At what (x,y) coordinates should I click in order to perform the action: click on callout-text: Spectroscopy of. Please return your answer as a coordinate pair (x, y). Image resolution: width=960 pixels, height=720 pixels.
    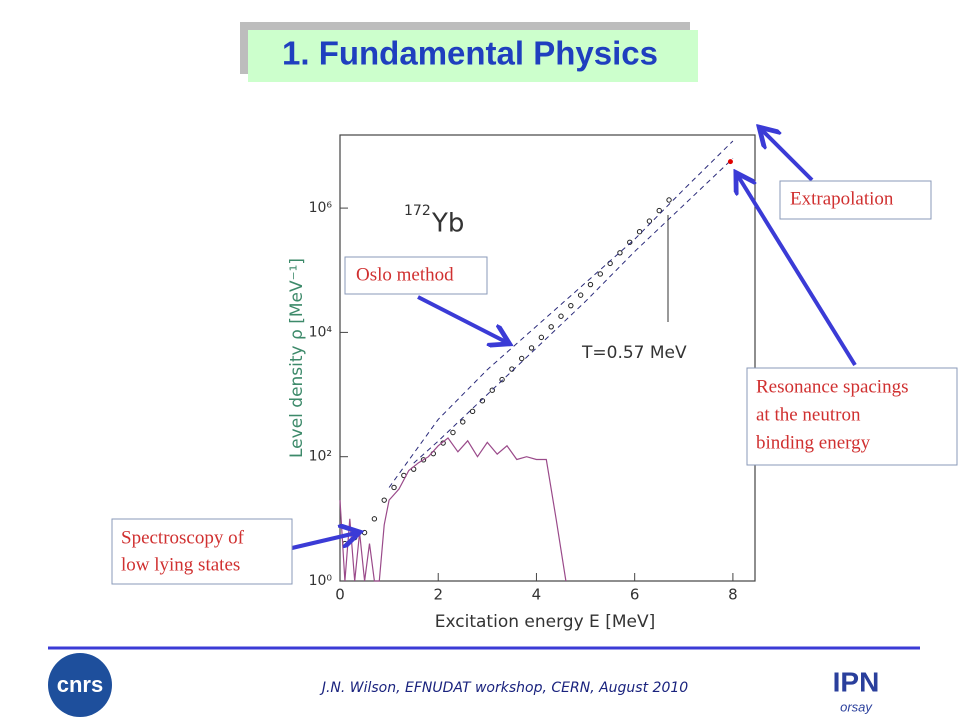
    Looking at the image, I should click on (183, 537).